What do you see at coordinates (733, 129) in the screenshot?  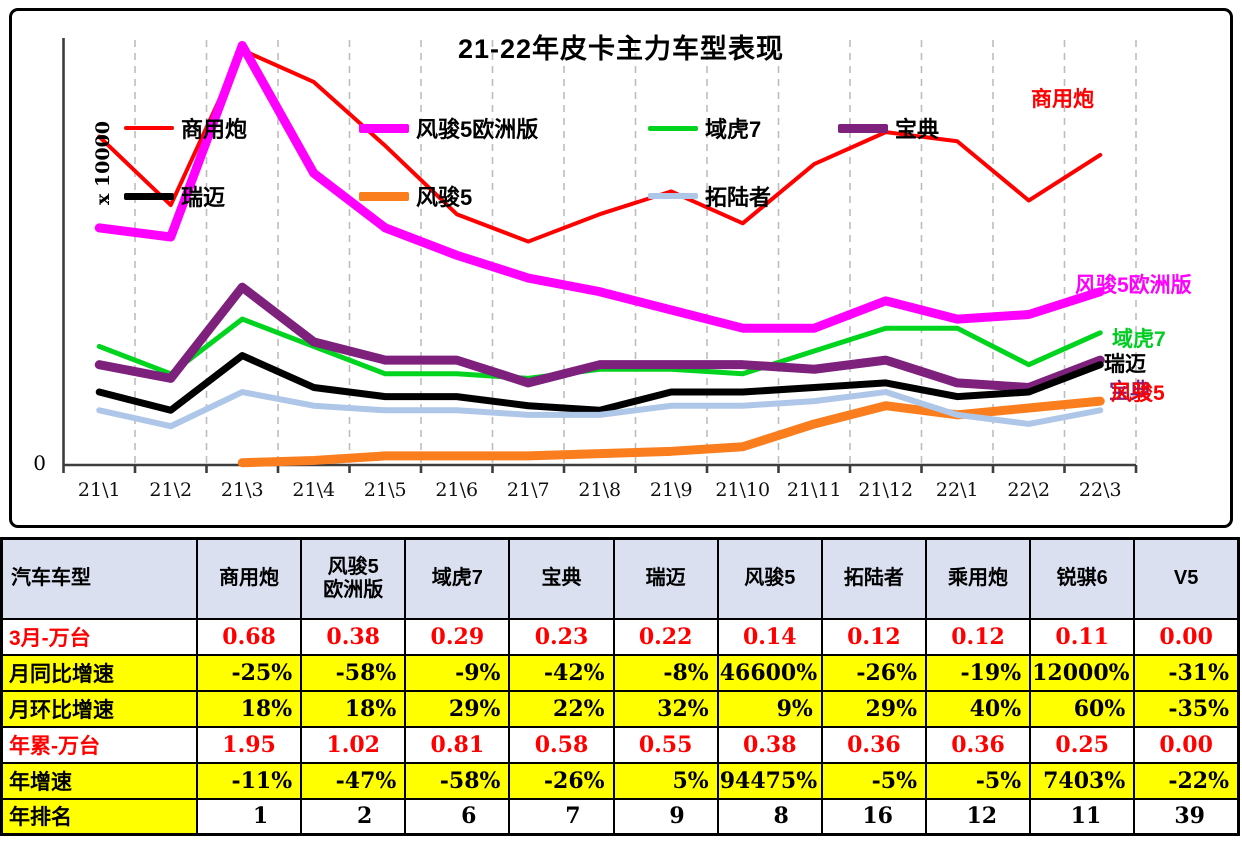 I see `series-label: 域虎7` at bounding box center [733, 129].